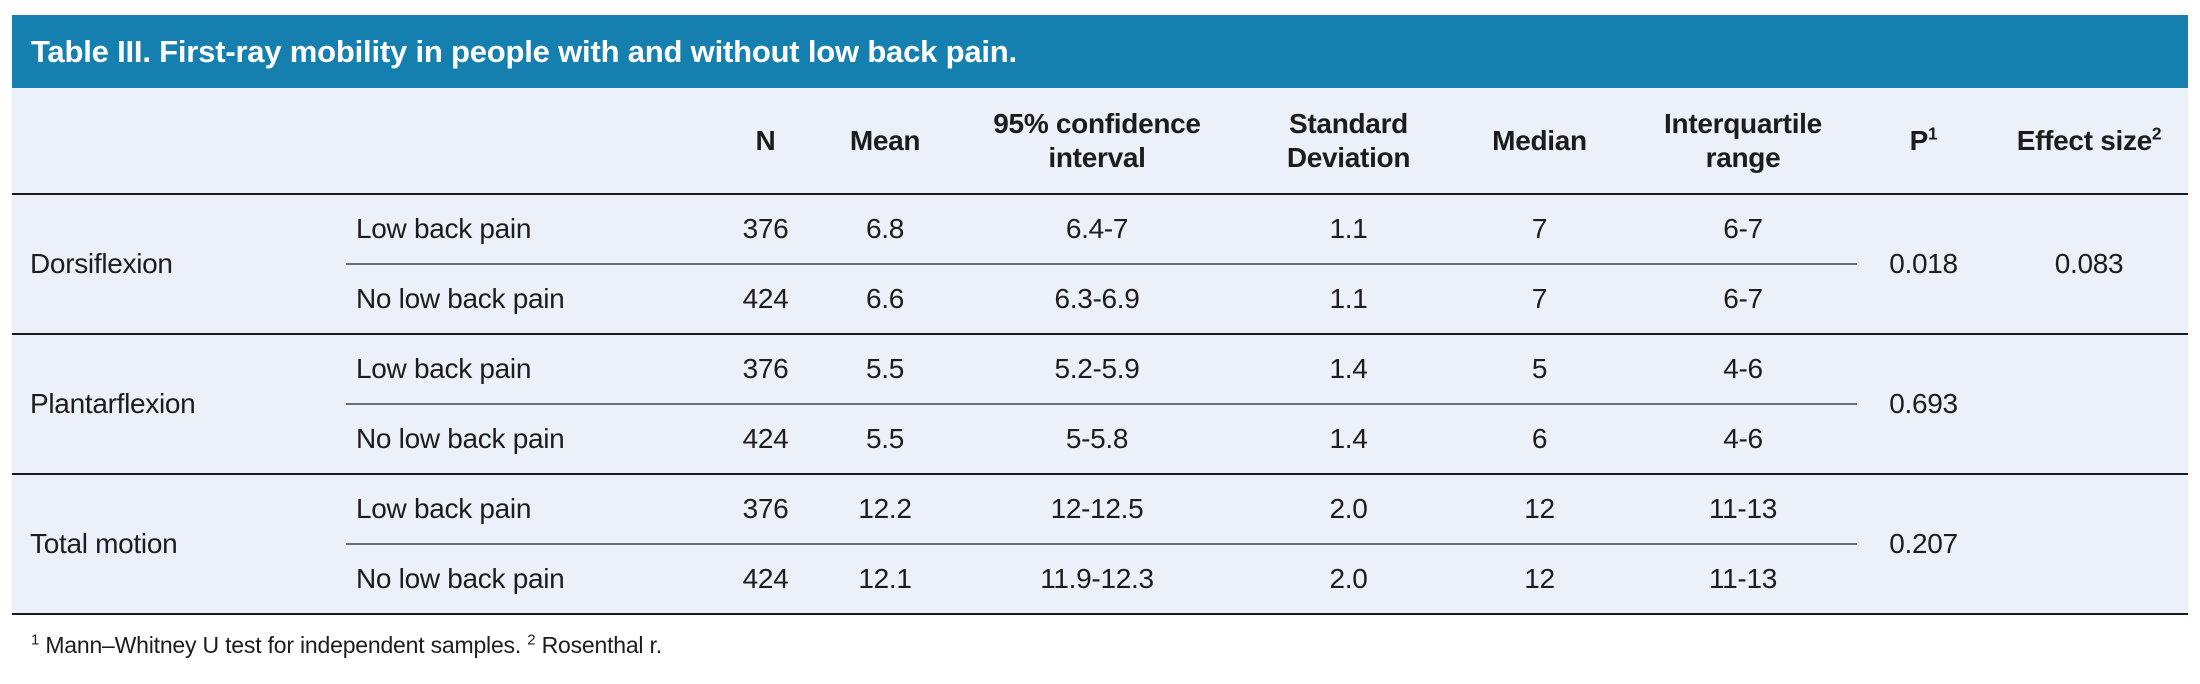  Describe the element at coordinates (179, 141) in the screenshot. I see `col-header-rowlabel` at that location.